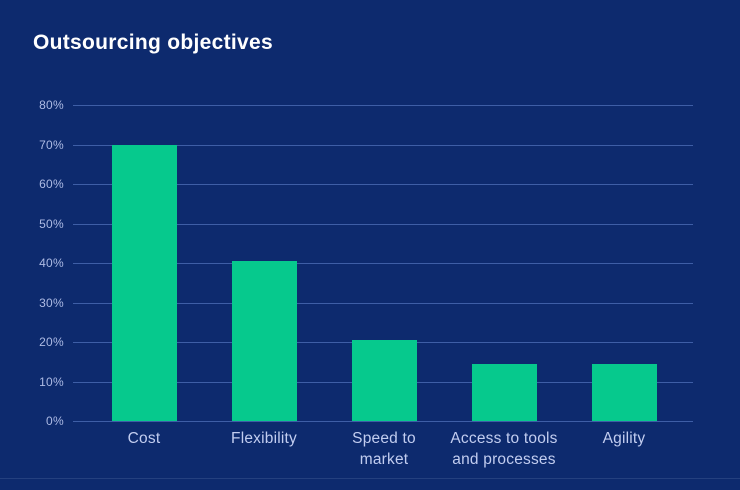  What do you see at coordinates (384, 380) in the screenshot?
I see `bar-speed-to-market` at bounding box center [384, 380].